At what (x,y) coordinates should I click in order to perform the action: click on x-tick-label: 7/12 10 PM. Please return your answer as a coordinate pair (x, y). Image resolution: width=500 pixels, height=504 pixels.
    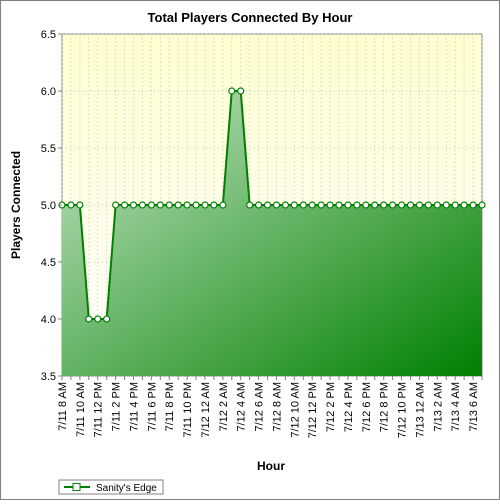
    Looking at the image, I should click on (403, 410).